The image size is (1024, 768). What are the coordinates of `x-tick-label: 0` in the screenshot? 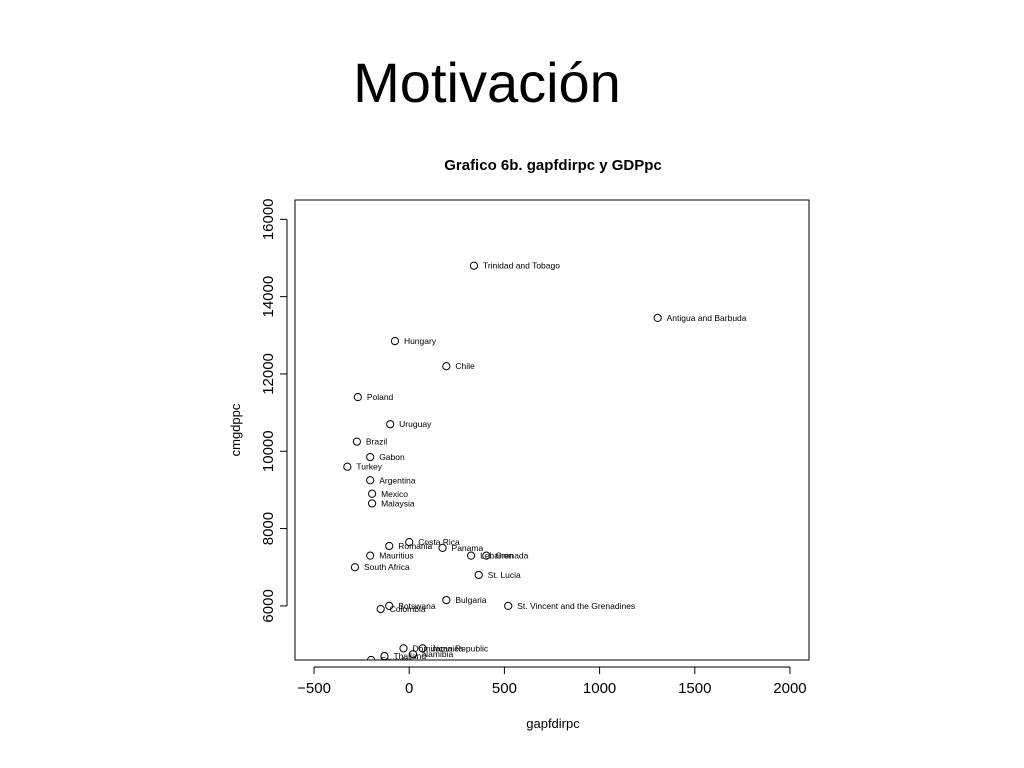 It's located at (409, 688).